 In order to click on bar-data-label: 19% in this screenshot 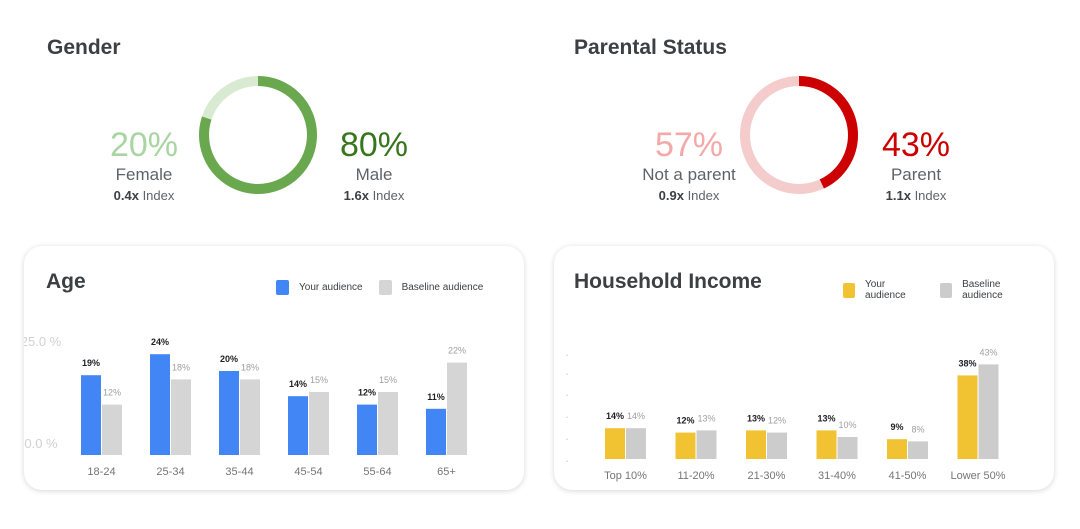, I will do `click(91, 363)`.